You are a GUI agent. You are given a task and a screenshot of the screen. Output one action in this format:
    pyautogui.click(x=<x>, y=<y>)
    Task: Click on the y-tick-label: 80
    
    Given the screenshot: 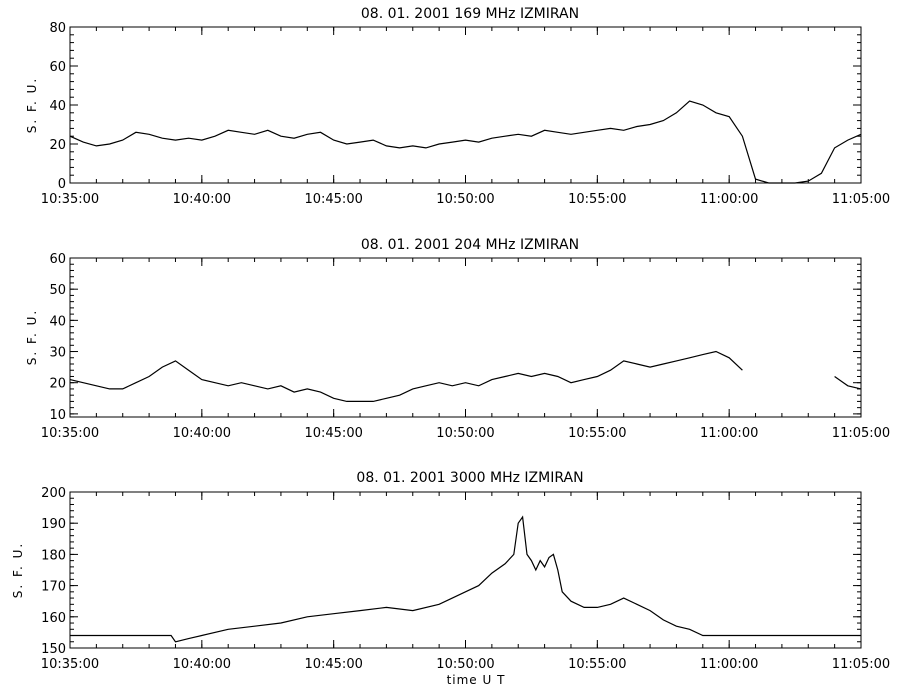 What is the action you would take?
    pyautogui.click(x=57, y=28)
    